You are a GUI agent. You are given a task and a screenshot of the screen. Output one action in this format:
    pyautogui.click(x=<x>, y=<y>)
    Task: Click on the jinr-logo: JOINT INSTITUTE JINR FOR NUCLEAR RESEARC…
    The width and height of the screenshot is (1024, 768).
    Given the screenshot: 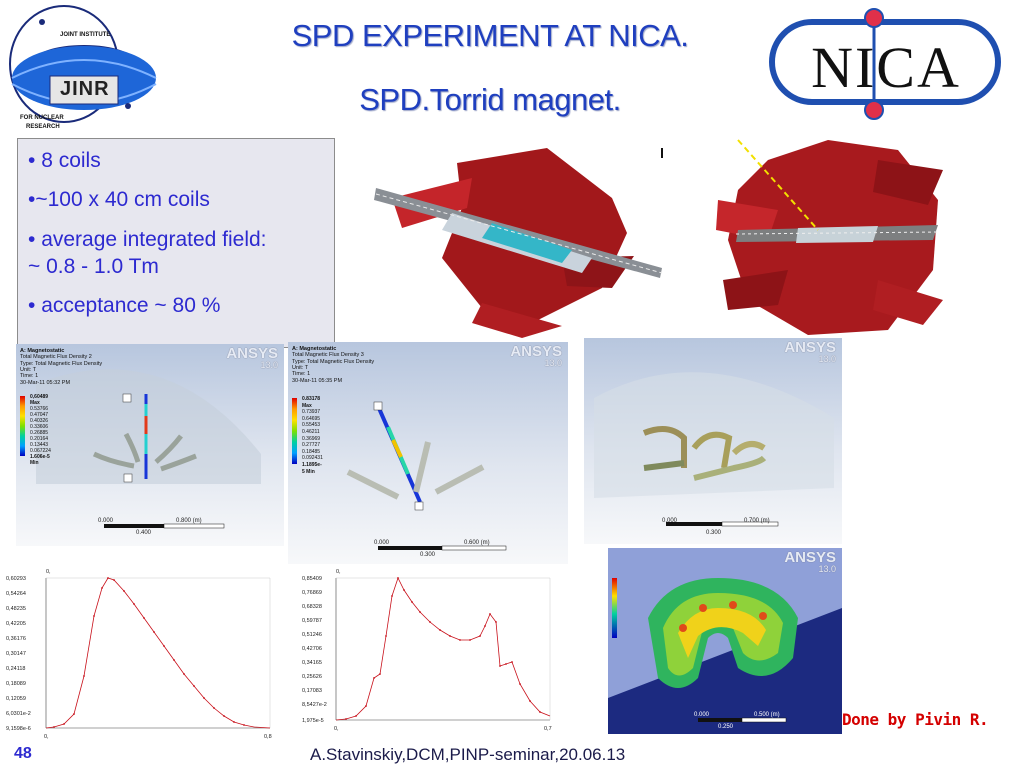 What is the action you would take?
    pyautogui.click(x=82, y=68)
    